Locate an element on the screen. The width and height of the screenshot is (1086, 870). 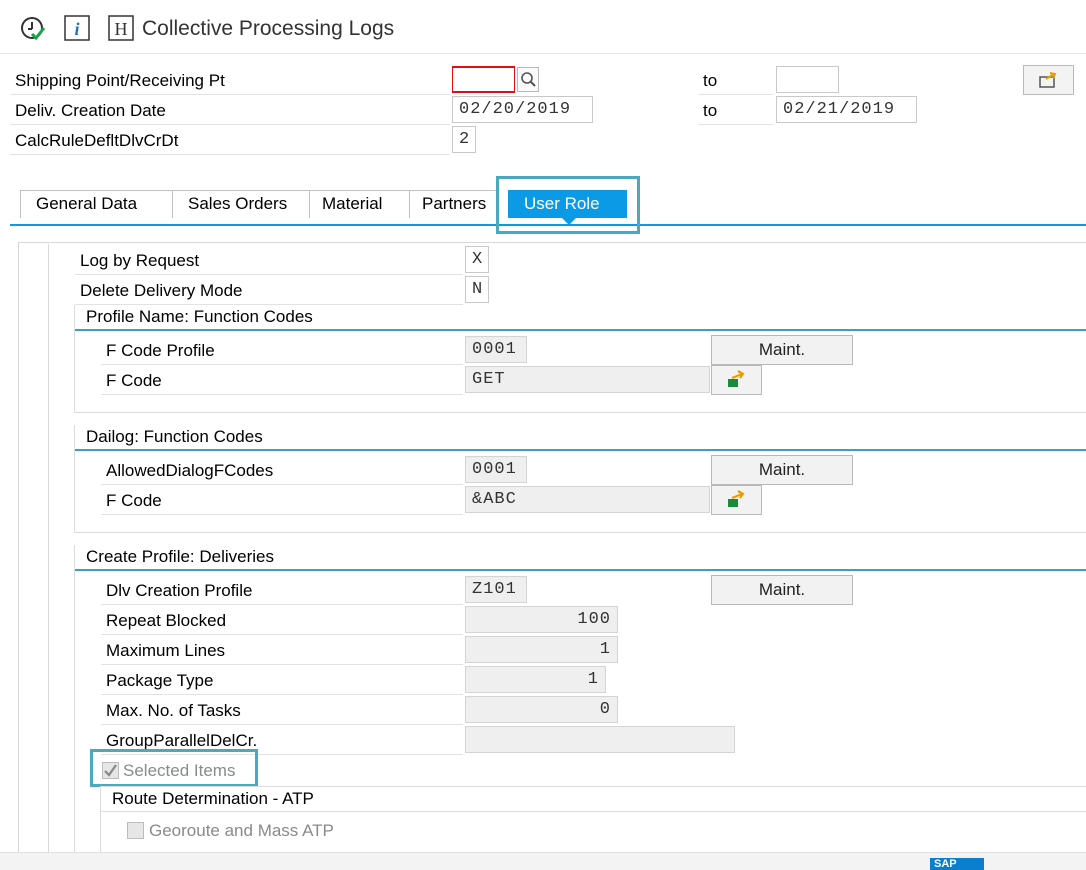
dialog-f-code-input: &ABC is located at coordinates (587, 499).